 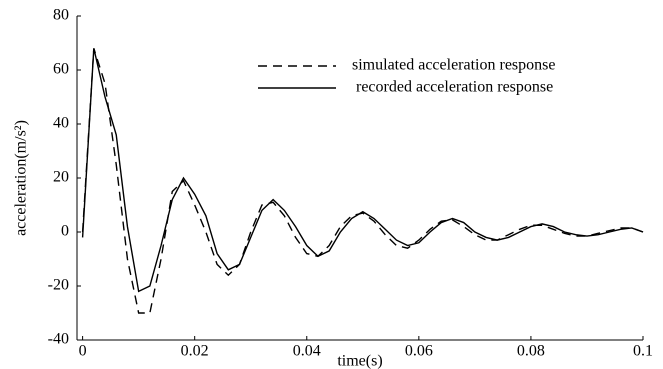 I want to click on legend-label: simulated acceleration response, so click(x=453, y=65).